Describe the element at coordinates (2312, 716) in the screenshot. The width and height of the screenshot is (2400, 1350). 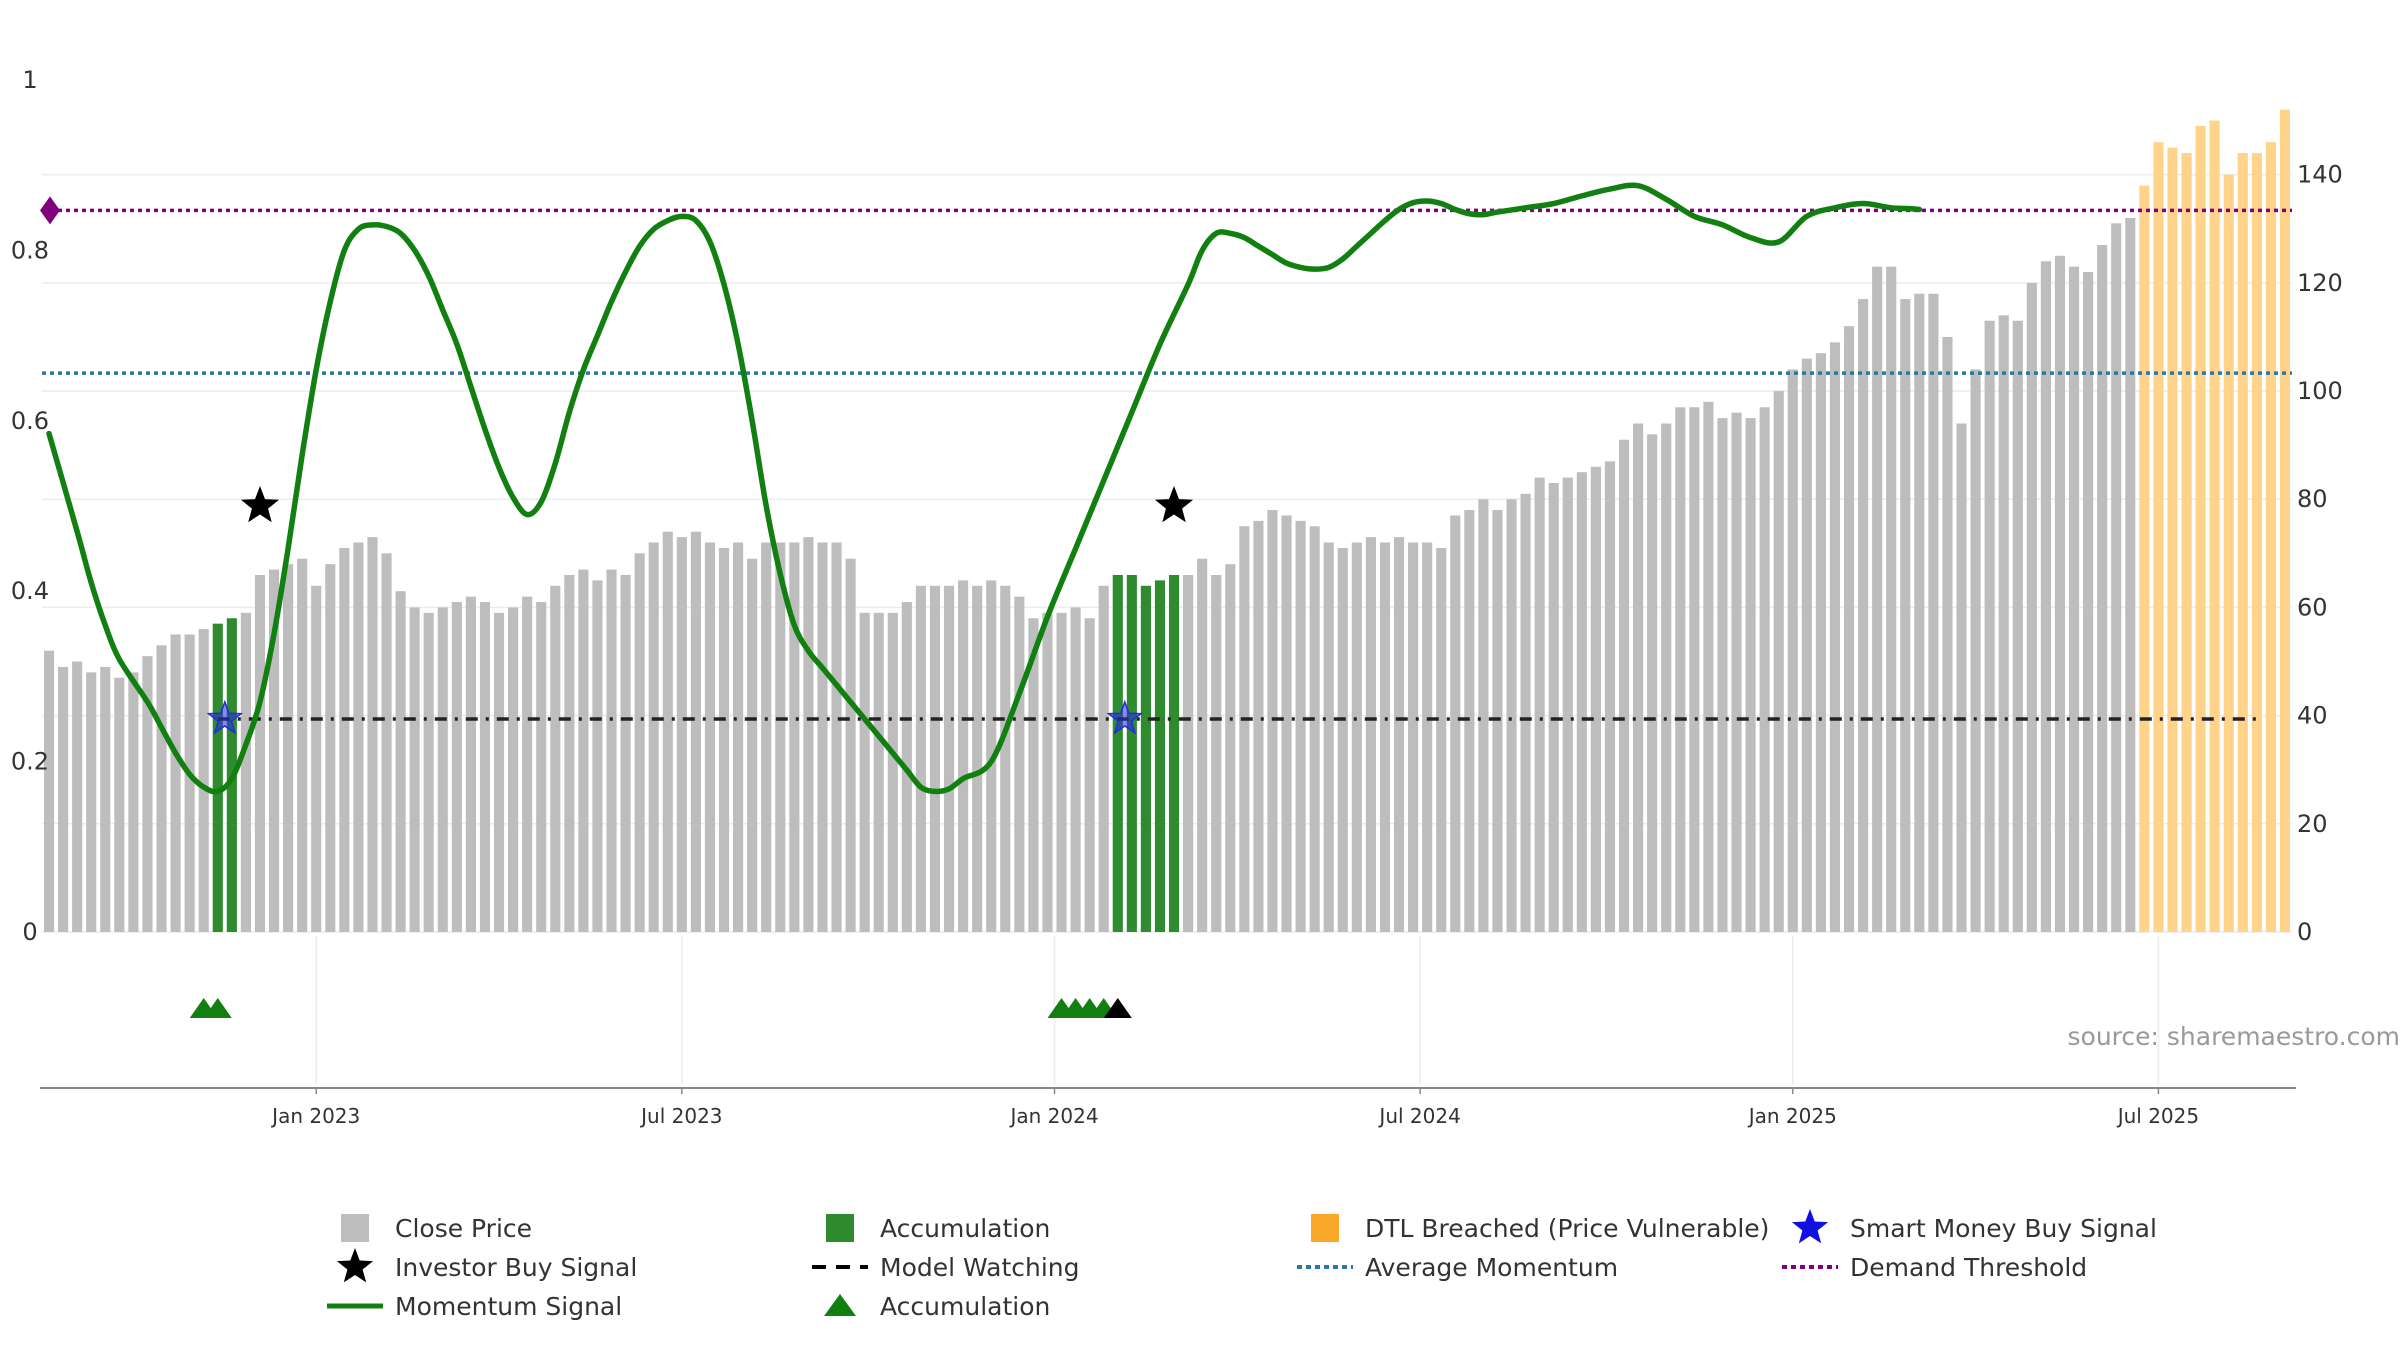
I see `right-tick-label: 40` at that location.